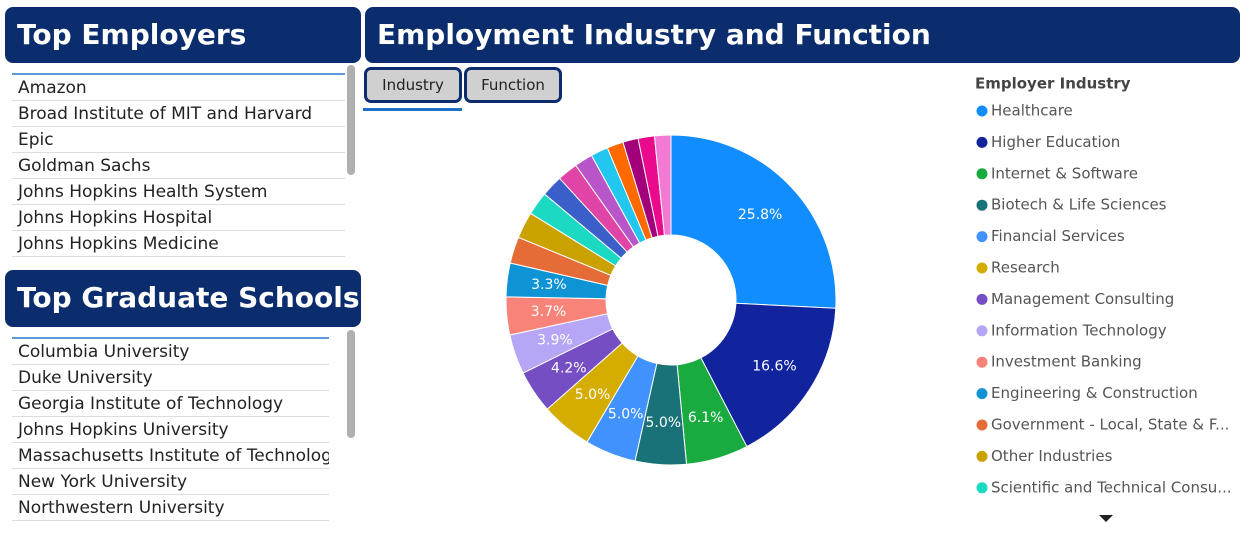 This screenshot has height=534, width=1245. I want to click on chart-title: Employment Industry and Function, so click(802, 35).